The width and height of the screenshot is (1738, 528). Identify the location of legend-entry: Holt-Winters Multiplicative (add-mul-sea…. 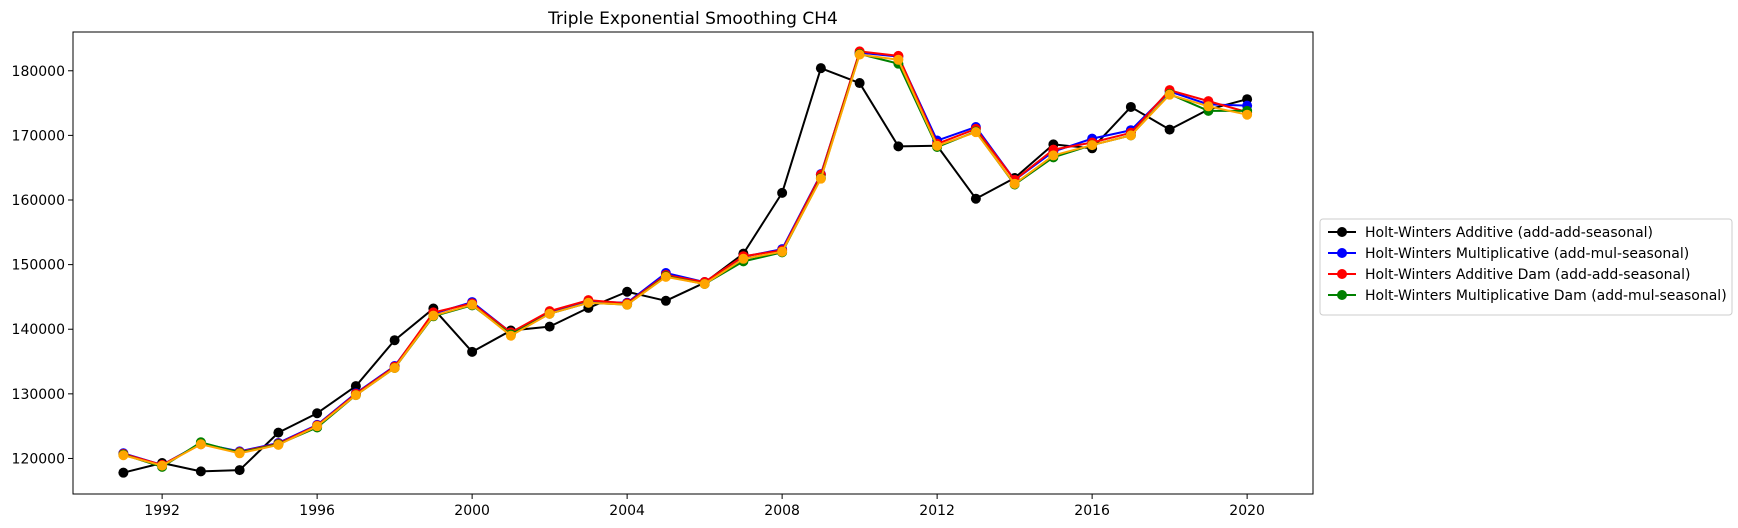
(1508, 254).